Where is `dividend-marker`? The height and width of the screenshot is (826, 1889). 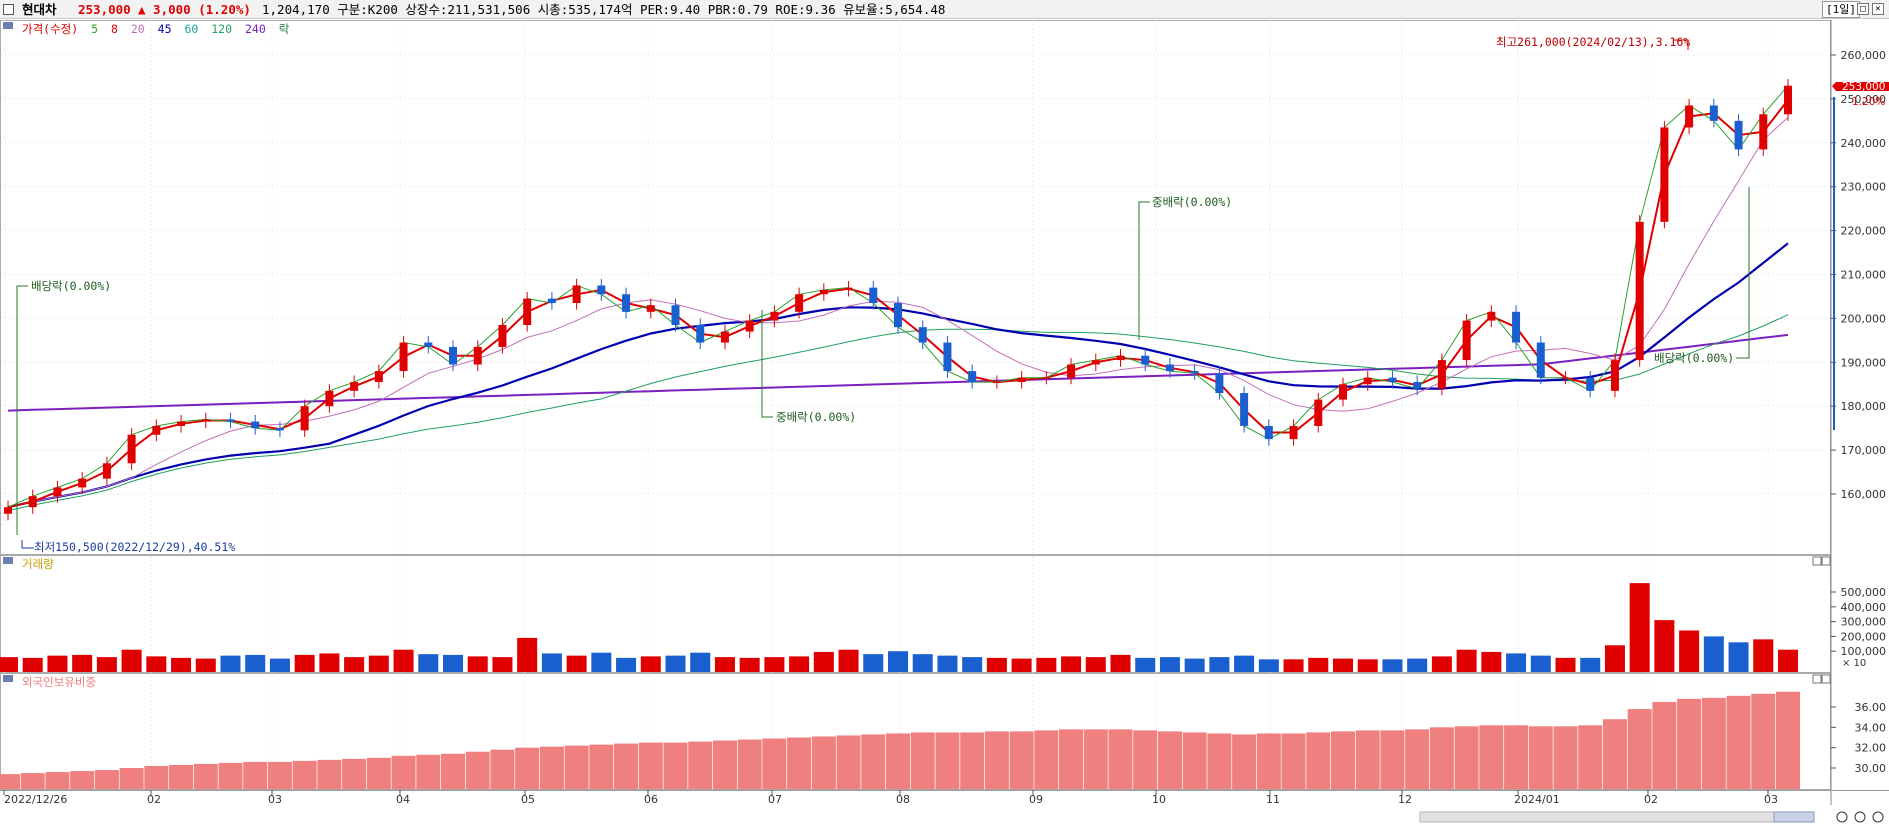
dividend-marker is located at coordinates (22, 410).